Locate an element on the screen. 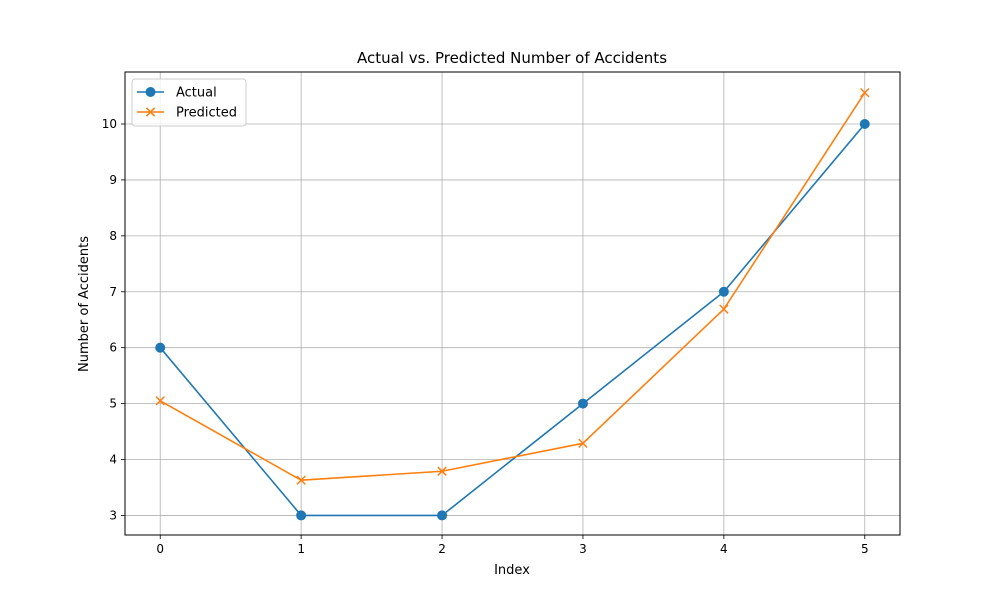 This screenshot has height=604, width=1000. y-axis-label: Number of Accidents is located at coordinates (84, 304).